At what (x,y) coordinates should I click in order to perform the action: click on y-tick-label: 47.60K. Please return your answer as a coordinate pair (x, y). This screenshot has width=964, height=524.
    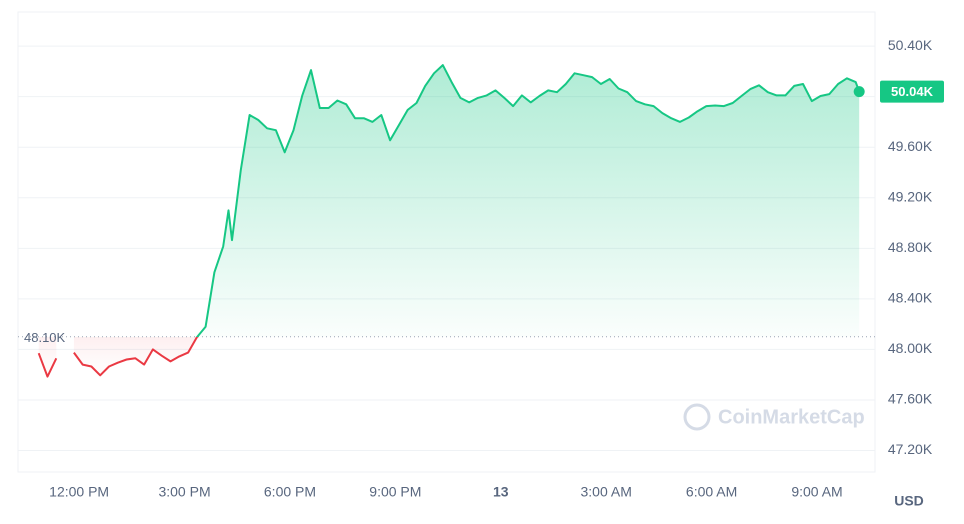
    Looking at the image, I should click on (910, 399).